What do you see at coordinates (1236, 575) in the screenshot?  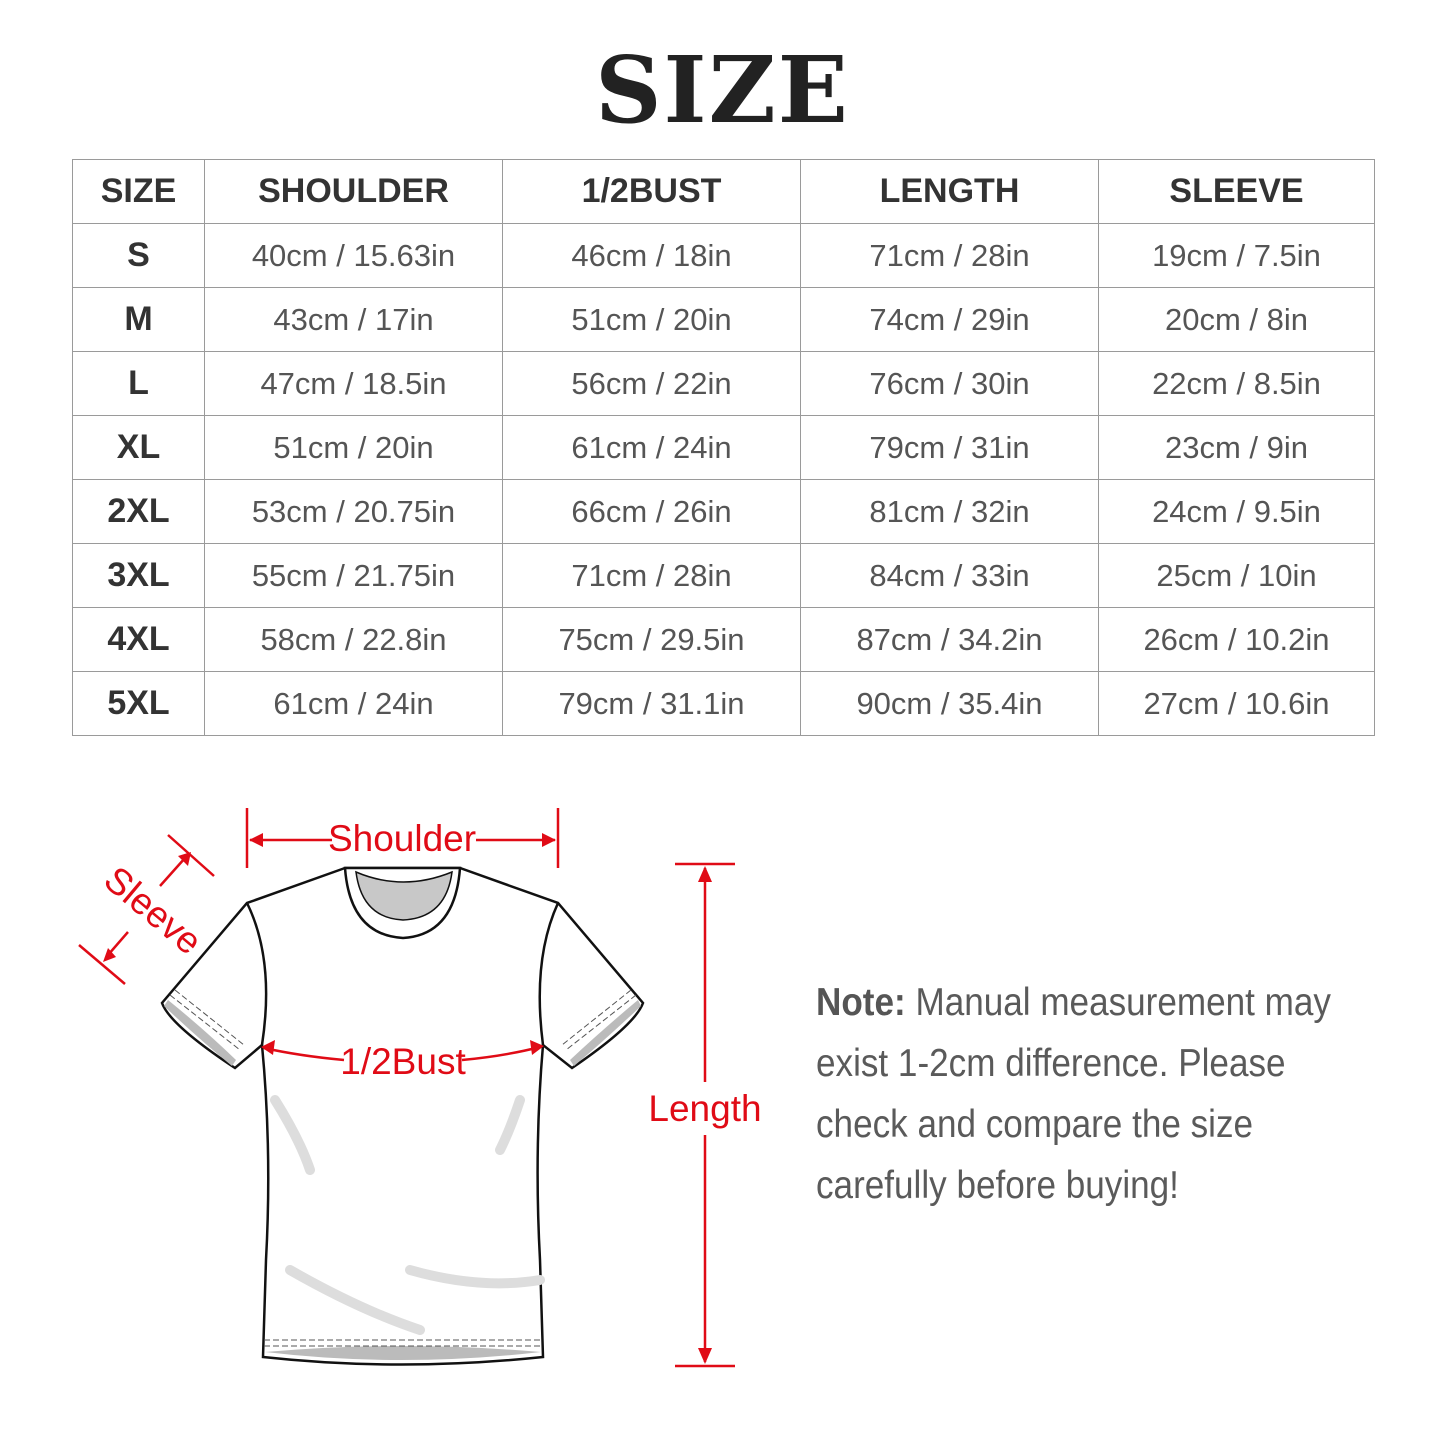 I see `cell-sleeve: 25cm / 10in` at bounding box center [1236, 575].